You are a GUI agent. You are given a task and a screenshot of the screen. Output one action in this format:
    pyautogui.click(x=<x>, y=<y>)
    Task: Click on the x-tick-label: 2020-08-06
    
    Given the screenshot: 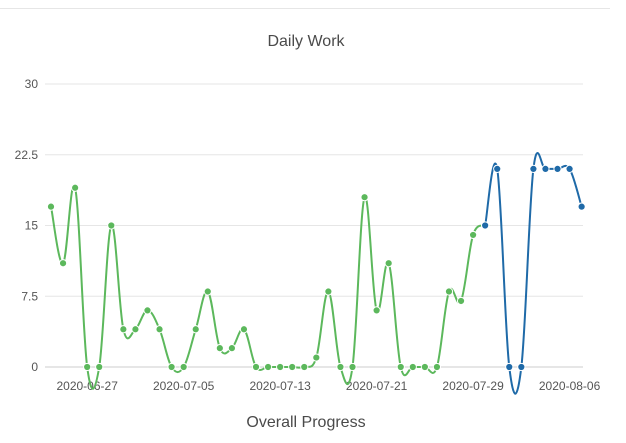 What is the action you would take?
    pyautogui.click(x=570, y=386)
    